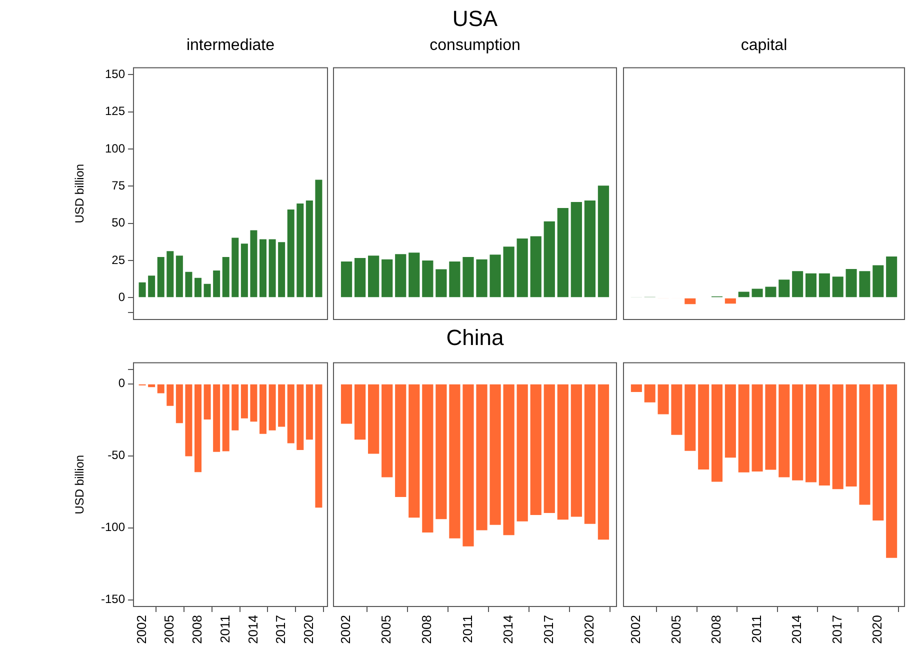 The height and width of the screenshot is (648, 906). I want to click on y-tick-label: -150, so click(113, 599).